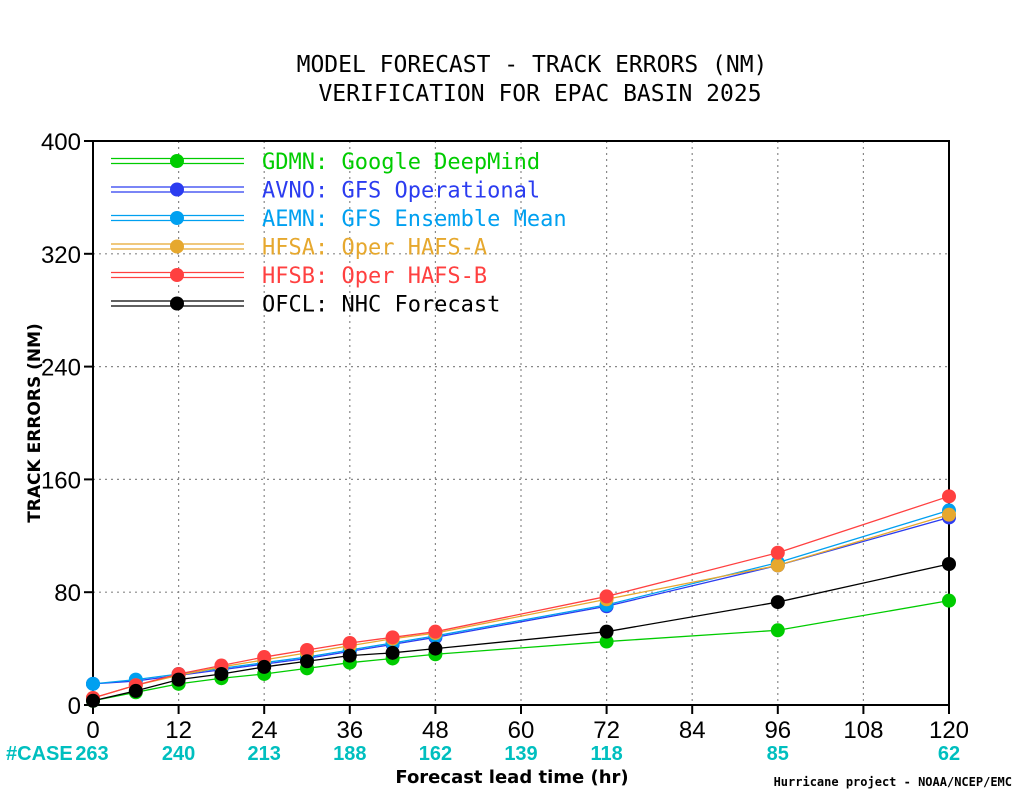  Describe the element at coordinates (74, 706) in the screenshot. I see `y-tick-label-0: 0` at that location.